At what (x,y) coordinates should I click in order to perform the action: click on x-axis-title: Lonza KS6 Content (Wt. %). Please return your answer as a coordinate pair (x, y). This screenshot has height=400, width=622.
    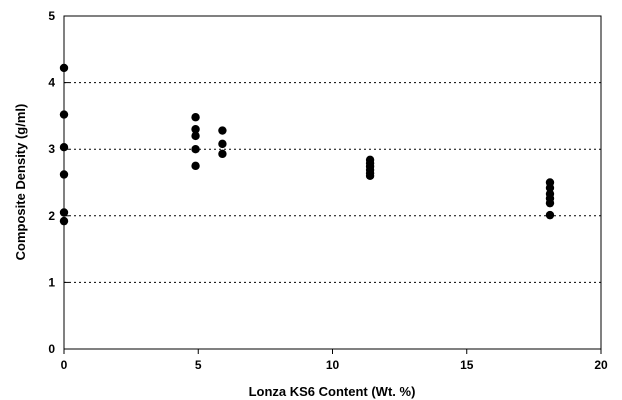
    Looking at the image, I should click on (332, 391).